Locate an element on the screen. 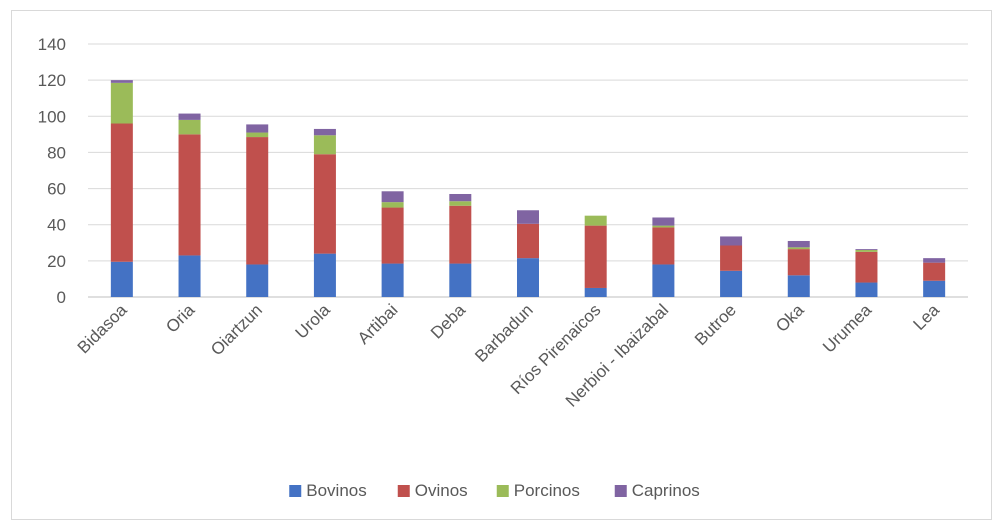 This screenshot has width=1004, height=527. y-tick-label: 20 is located at coordinates (56, 261).